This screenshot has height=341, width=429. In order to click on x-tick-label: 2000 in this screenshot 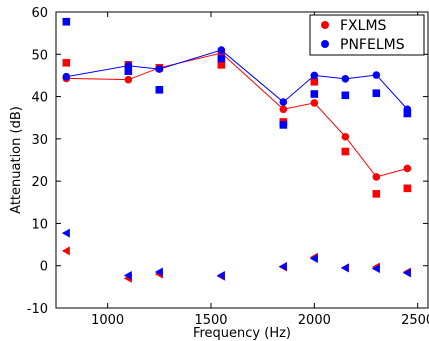, I will do `click(314, 320)`.